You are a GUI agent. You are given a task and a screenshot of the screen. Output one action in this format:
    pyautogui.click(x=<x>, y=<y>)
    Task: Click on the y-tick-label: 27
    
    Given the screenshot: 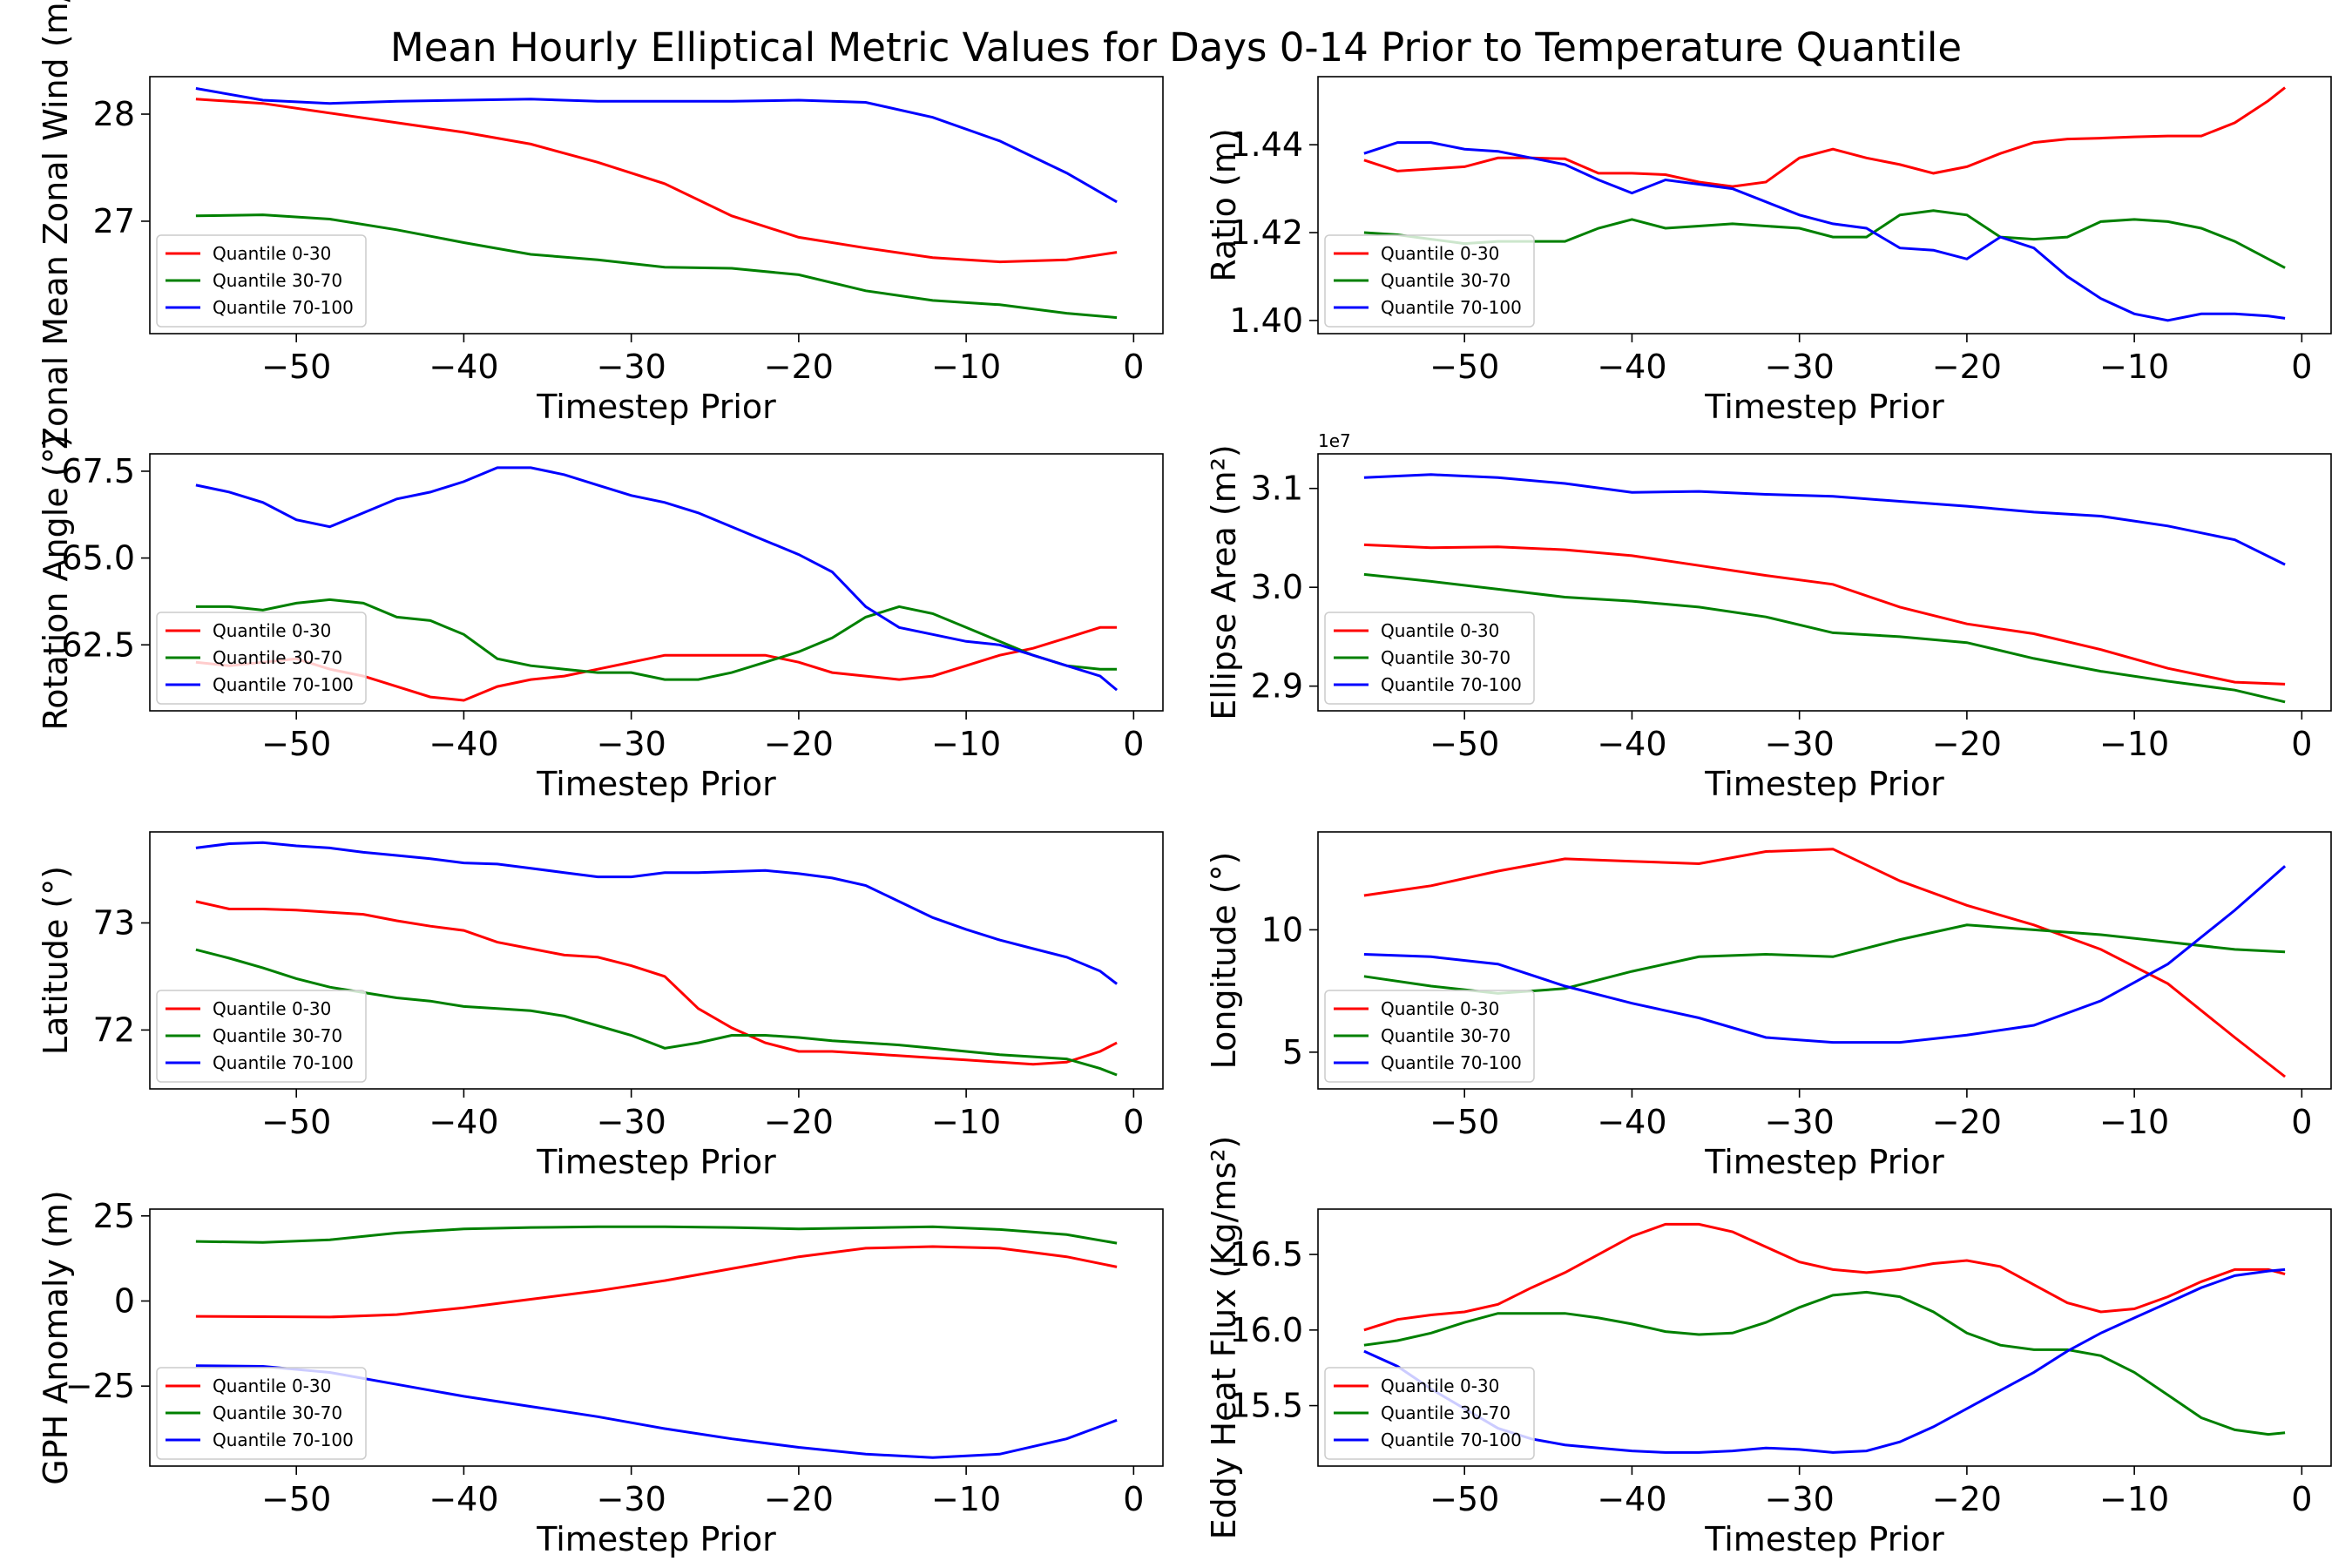 What is the action you would take?
    pyautogui.click(x=114, y=221)
    